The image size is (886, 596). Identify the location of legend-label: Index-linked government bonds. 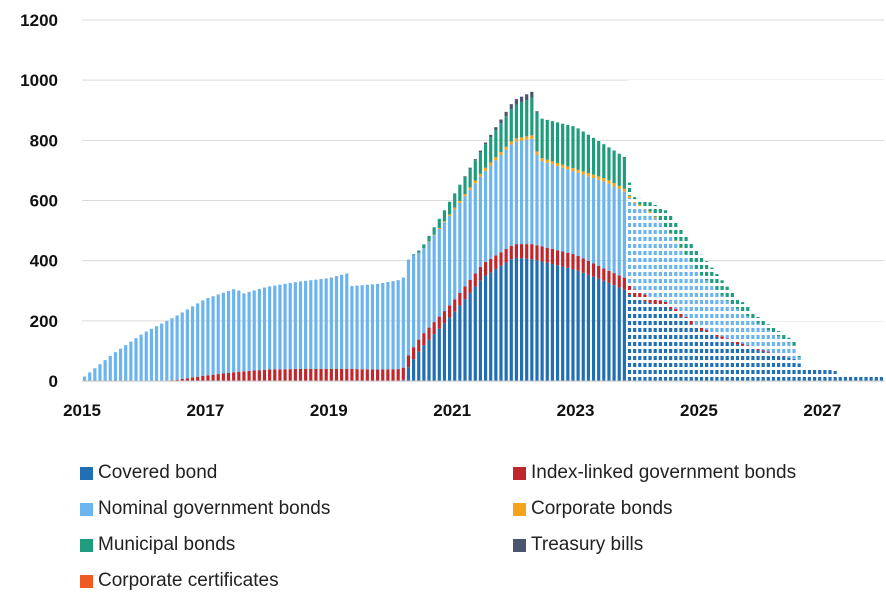
(664, 472).